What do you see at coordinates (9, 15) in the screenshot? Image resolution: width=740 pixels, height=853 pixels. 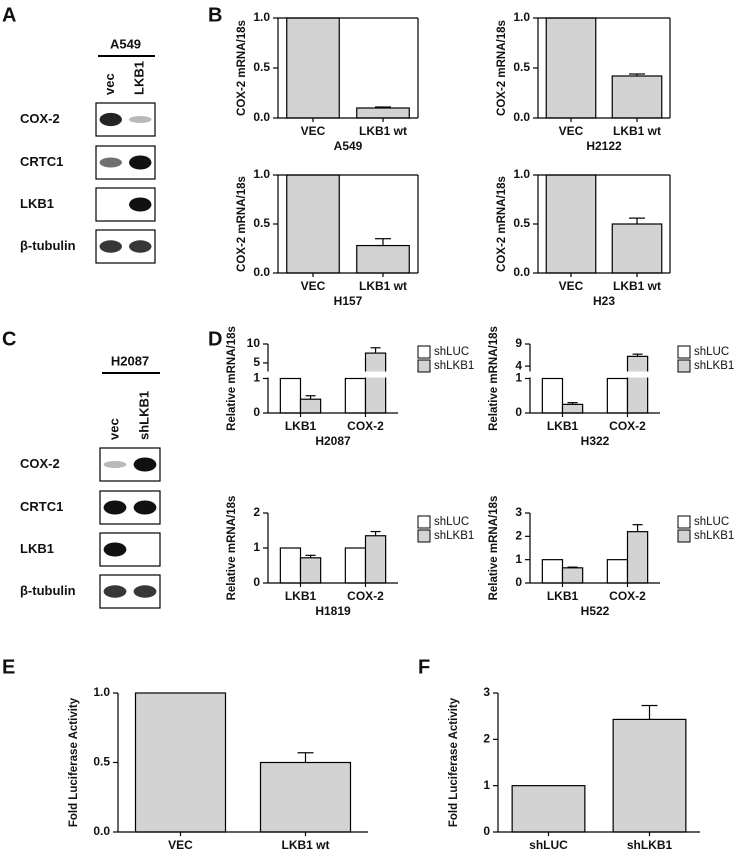 I see `panel-label: A` at bounding box center [9, 15].